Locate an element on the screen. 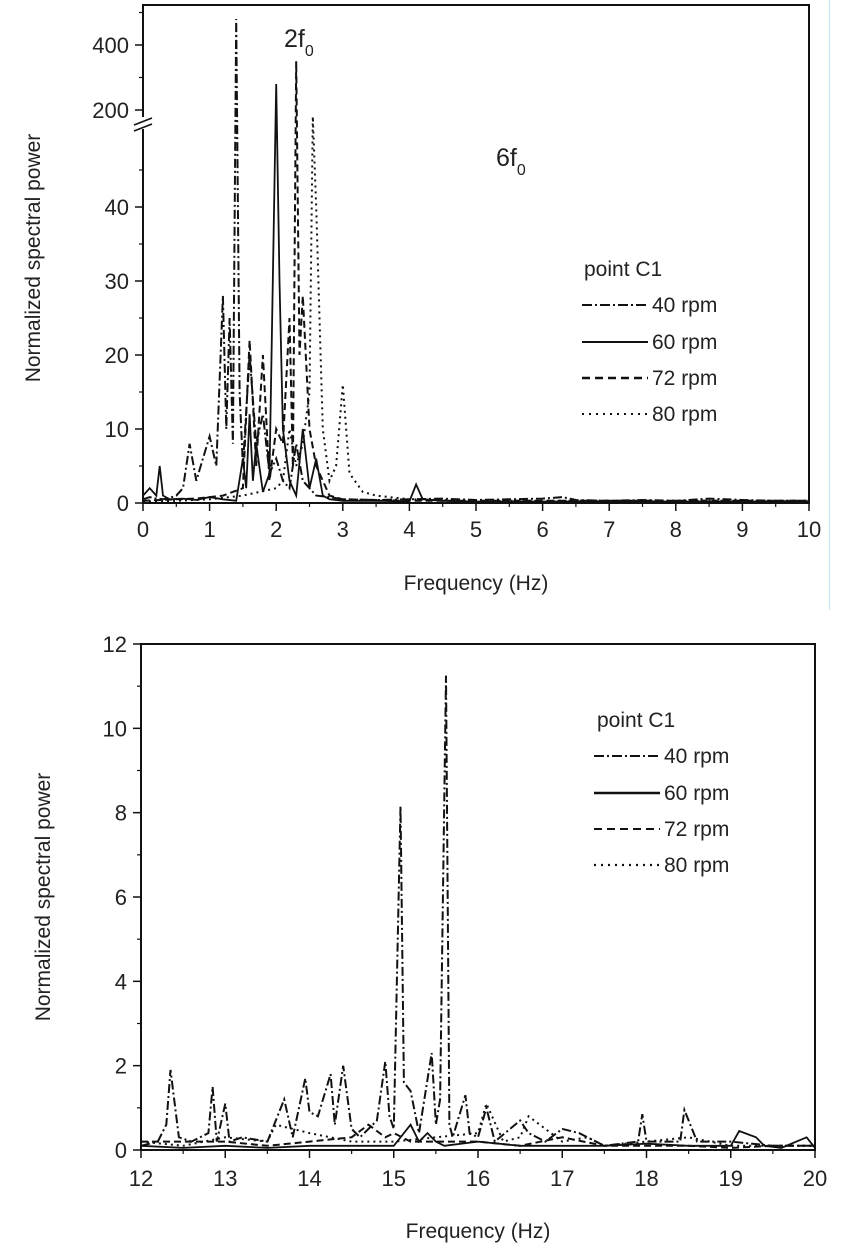 The image size is (852, 1251). x-tick-label: 14 is located at coordinates (309, 1178).